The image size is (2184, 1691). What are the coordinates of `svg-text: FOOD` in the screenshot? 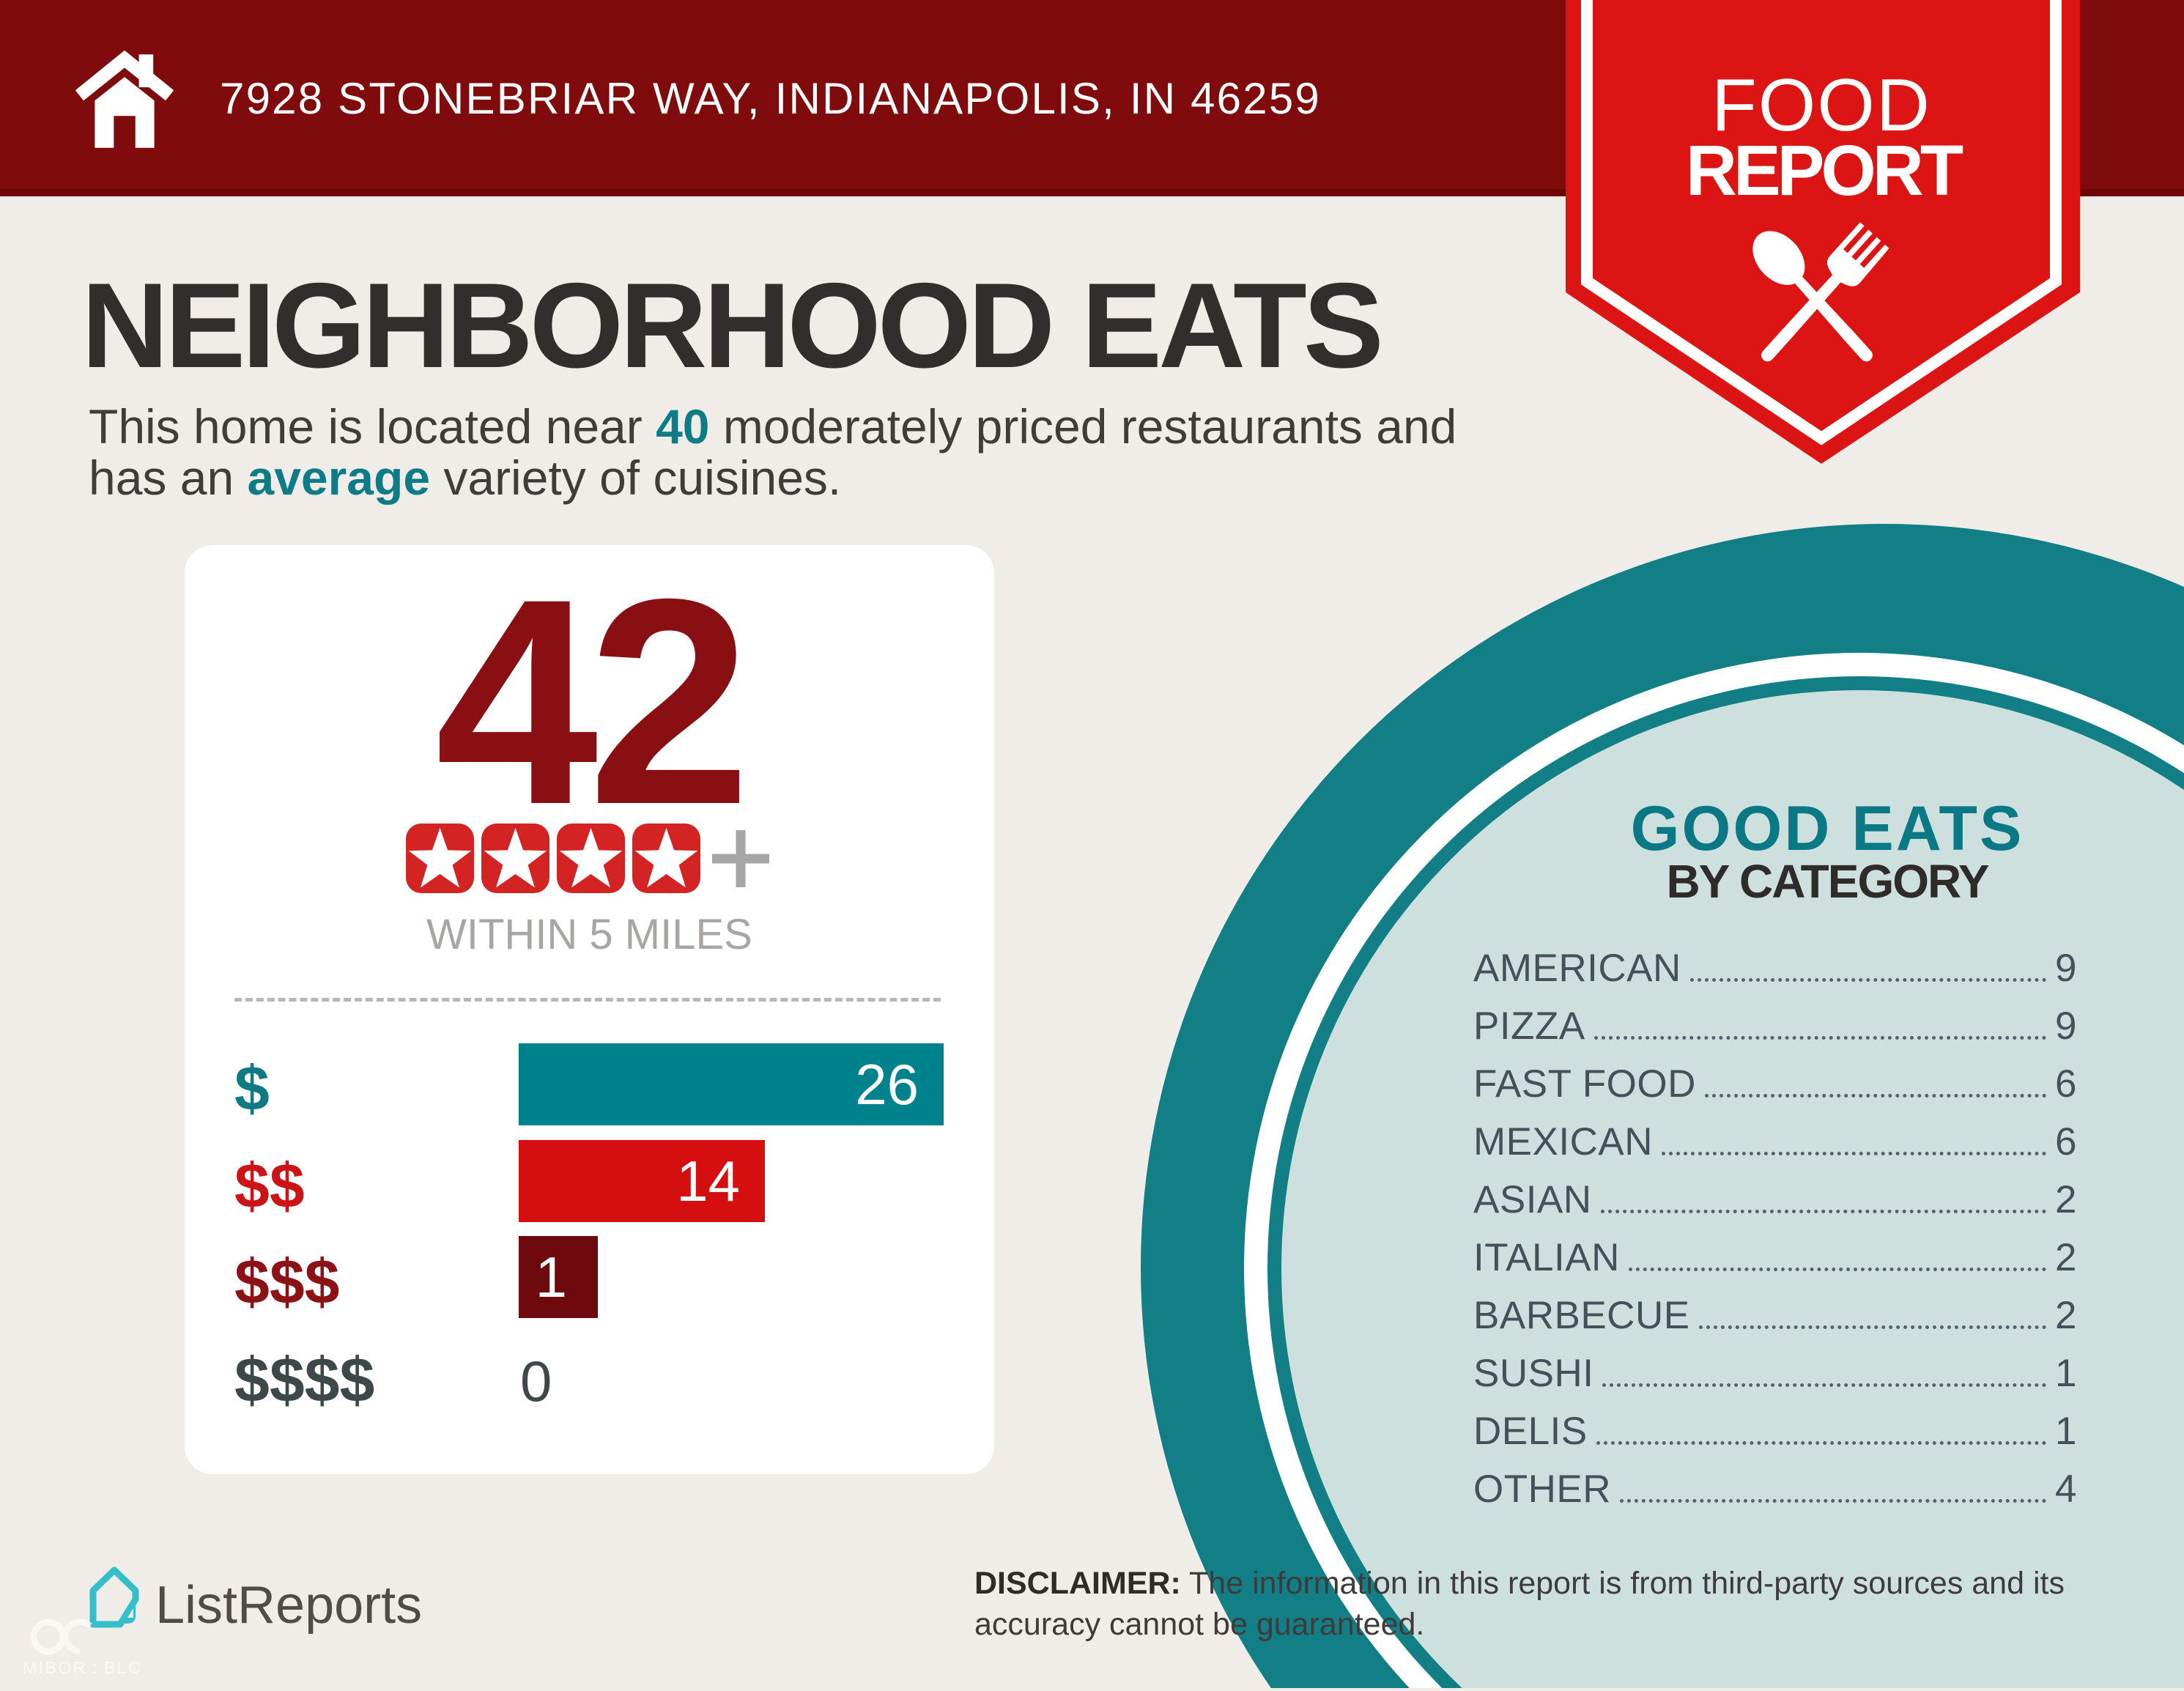 It's located at (1821, 106).